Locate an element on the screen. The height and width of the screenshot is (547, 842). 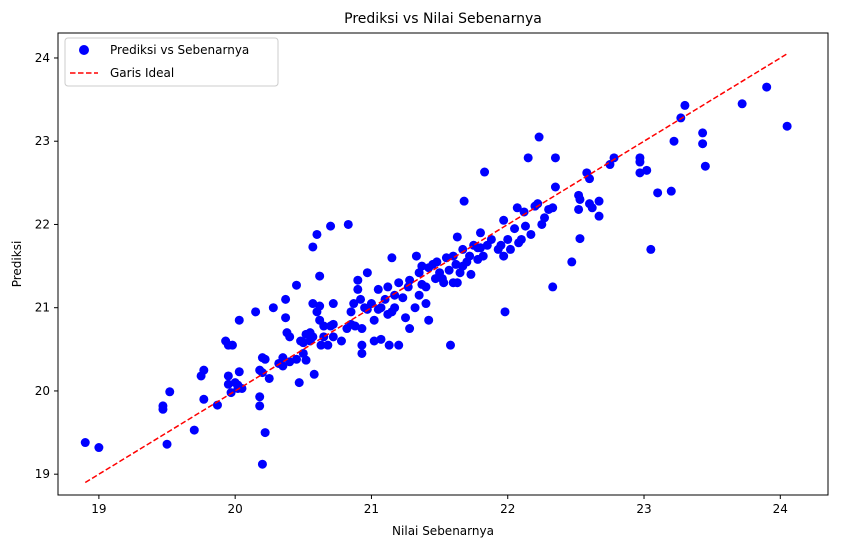
x-tick-label: 21 is located at coordinates (371, 509).